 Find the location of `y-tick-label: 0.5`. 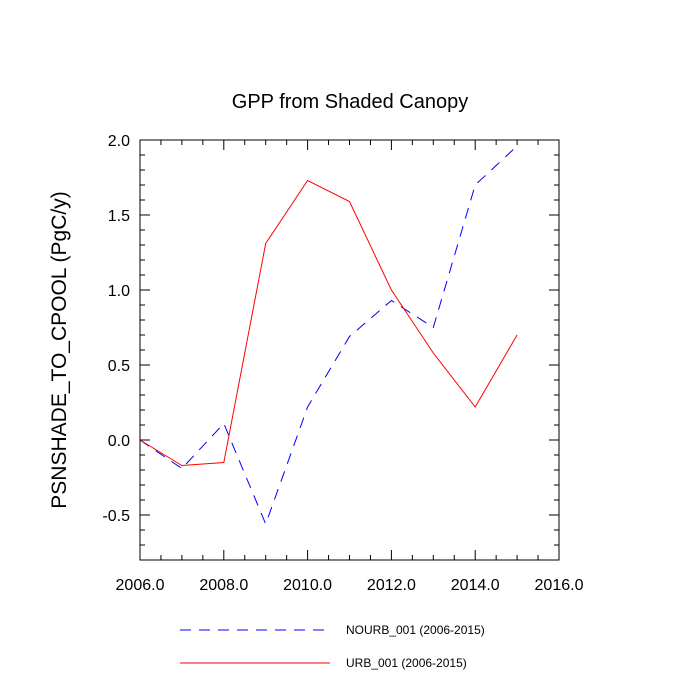

y-tick-label: 0.5 is located at coordinates (119, 366).